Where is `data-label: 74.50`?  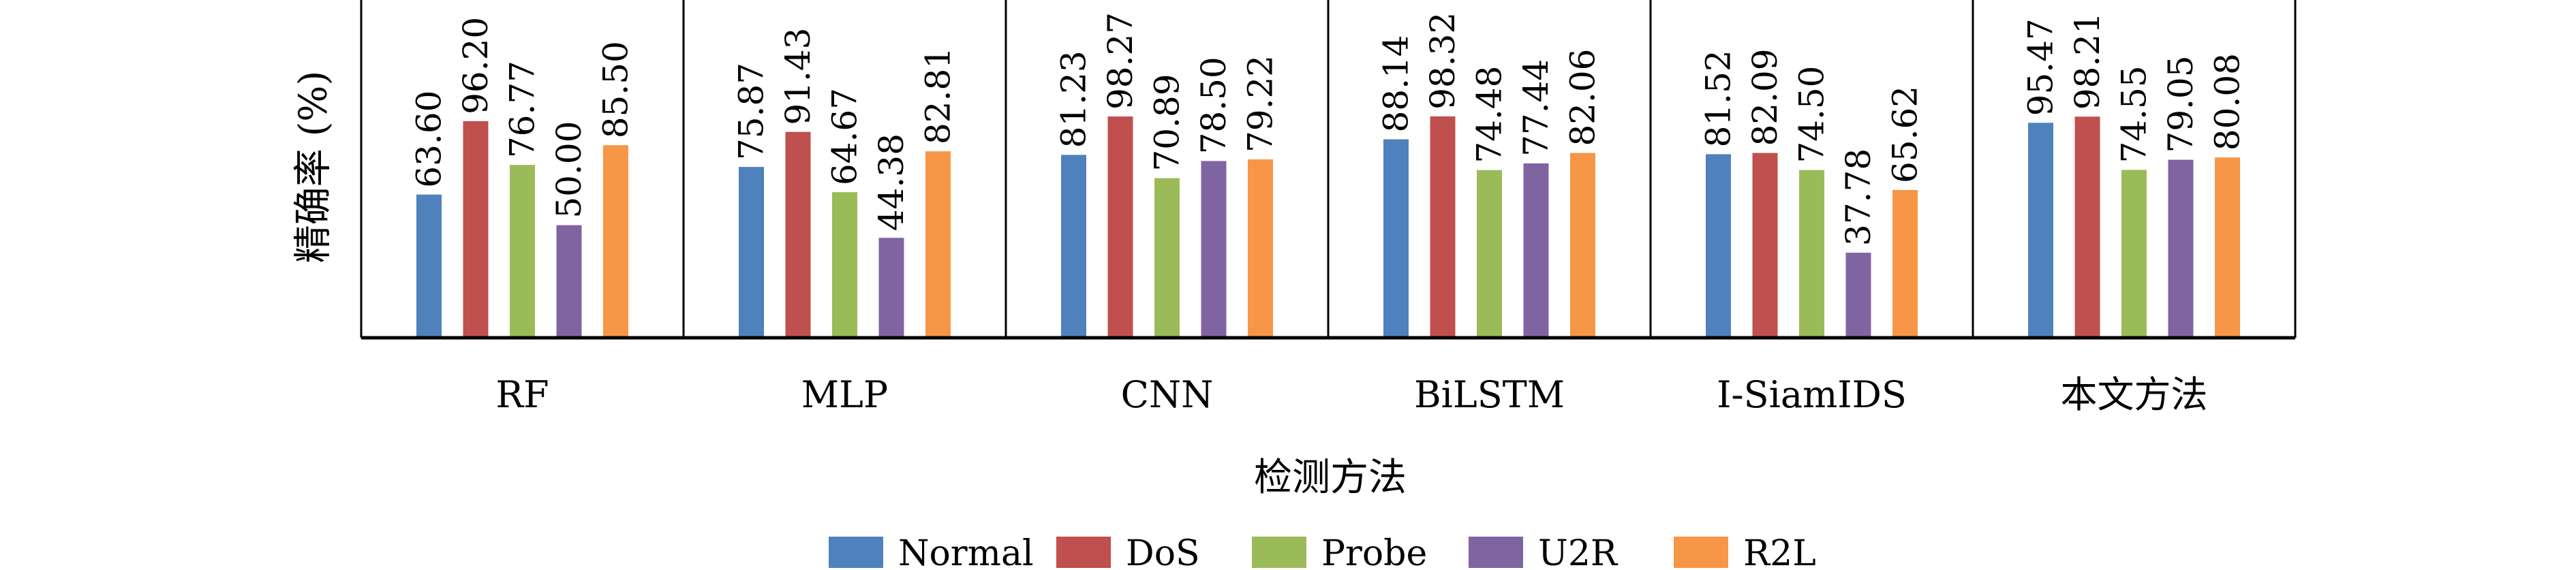 data-label: 74.50 is located at coordinates (1812, 114).